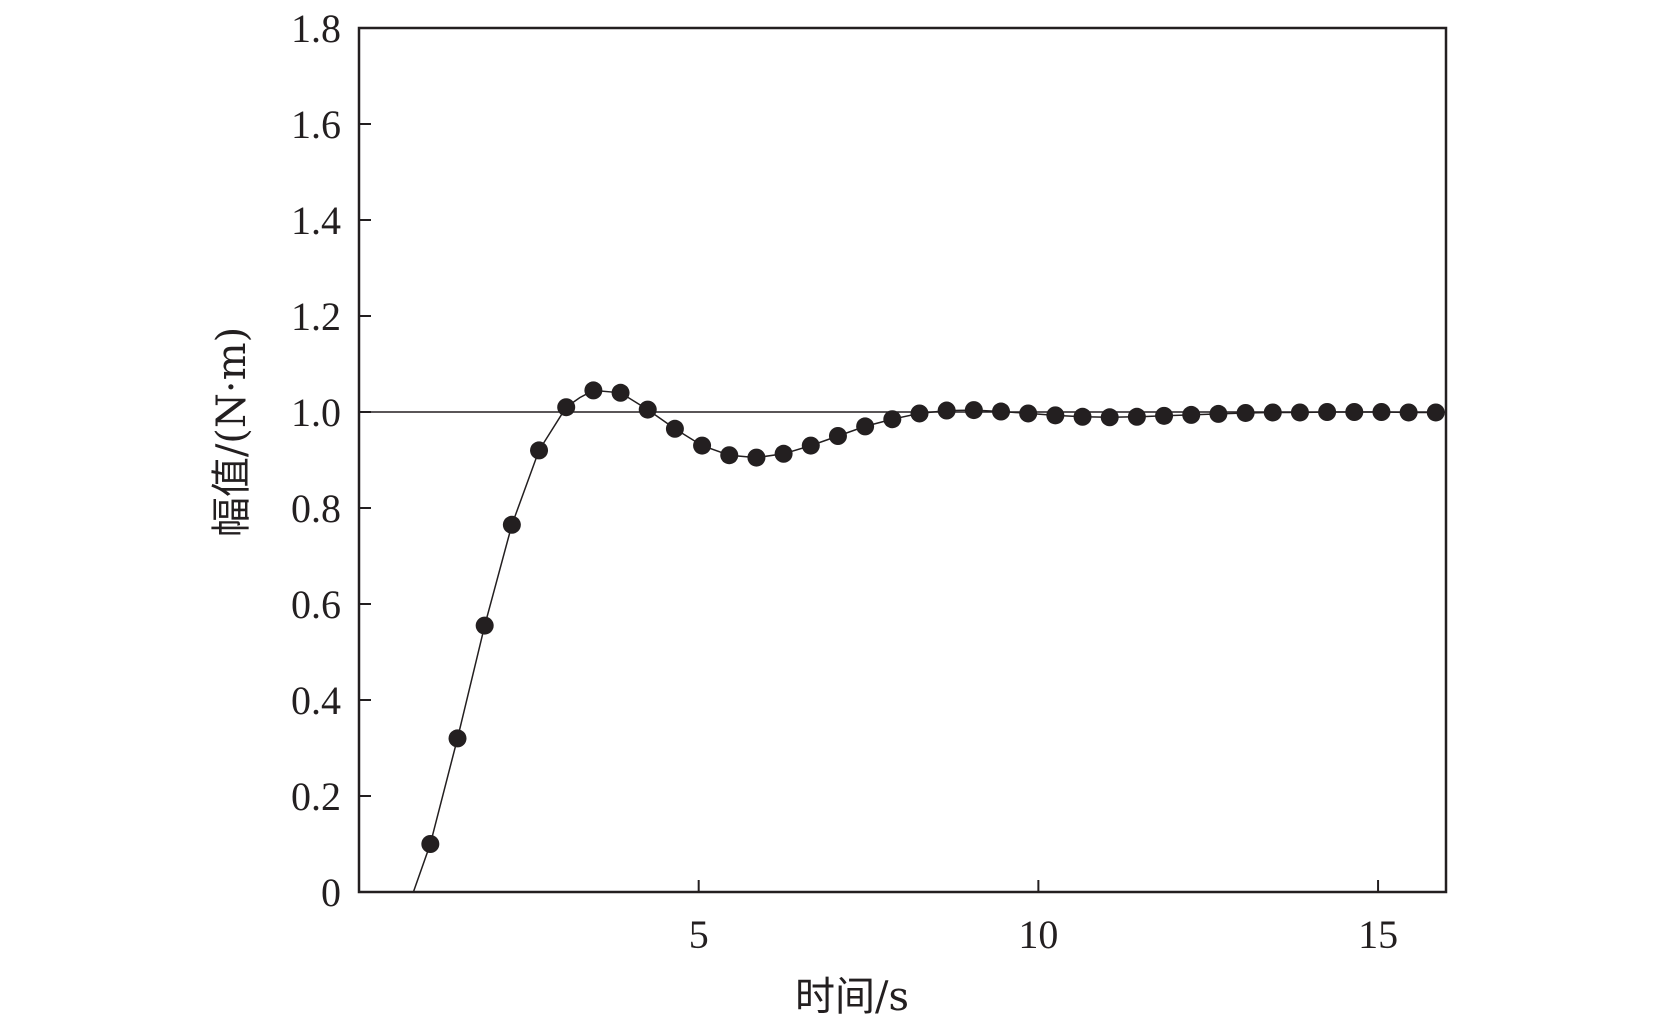 The height and width of the screenshot is (1029, 1654). What do you see at coordinates (316, 700) in the screenshot?
I see `y-tick-label: 0.4` at bounding box center [316, 700].